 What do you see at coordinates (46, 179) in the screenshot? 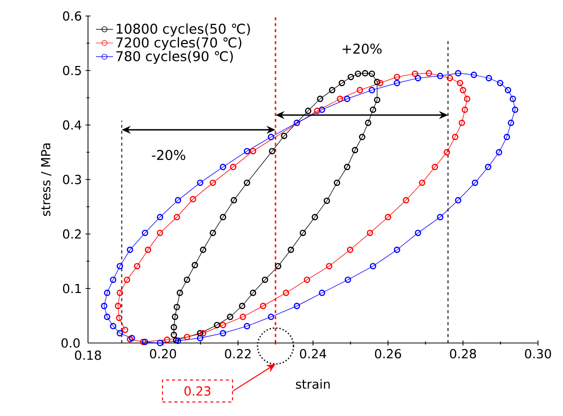
I see `y-axis-title: stress / MPa` at bounding box center [46, 179].